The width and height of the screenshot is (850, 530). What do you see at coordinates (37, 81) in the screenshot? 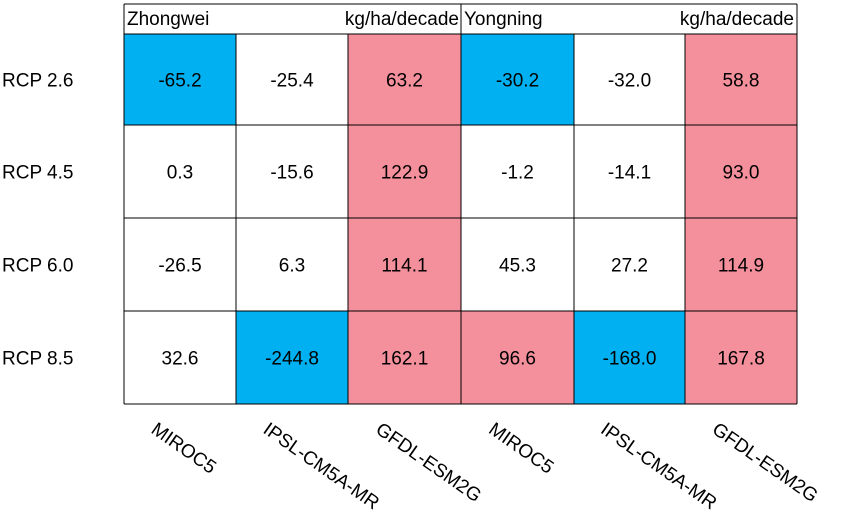
I see `row-label: RCP 2.6` at bounding box center [37, 81].